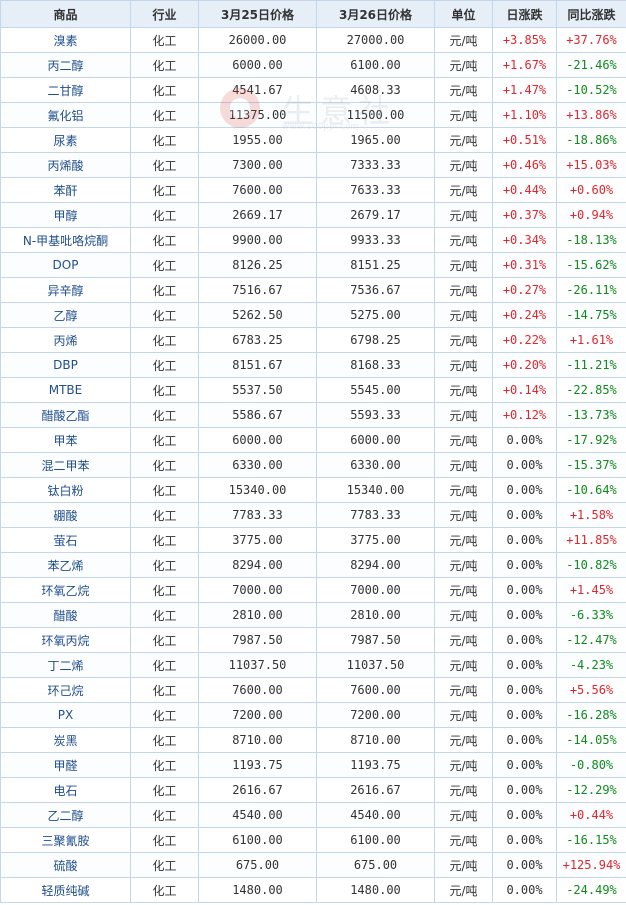 The width and height of the screenshot is (626, 905). Describe the element at coordinates (524, 165) in the screenshot. I see `daily-change: +0.46%` at that location.